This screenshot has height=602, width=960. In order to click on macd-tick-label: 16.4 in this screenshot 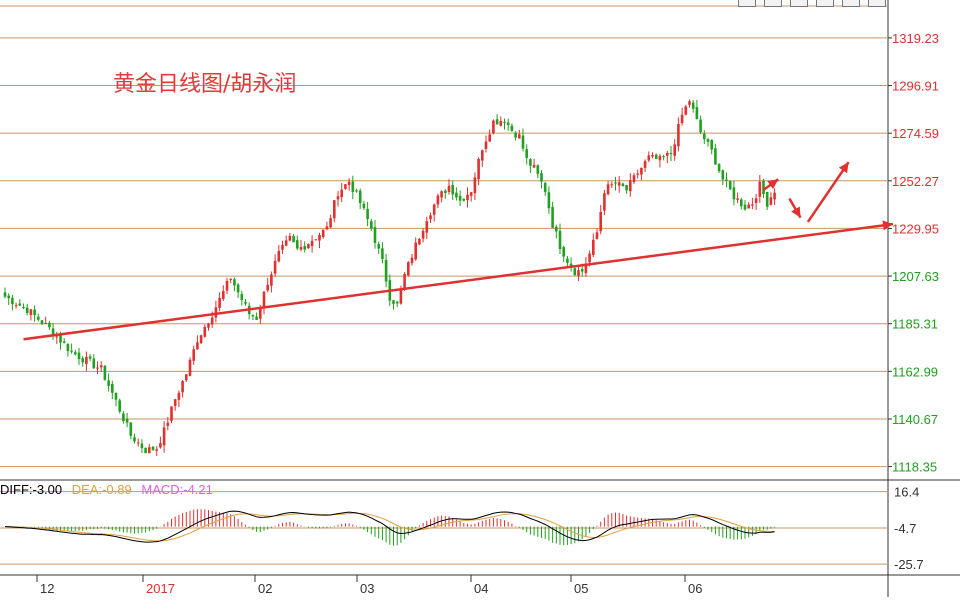, I will do `click(906, 492)`.